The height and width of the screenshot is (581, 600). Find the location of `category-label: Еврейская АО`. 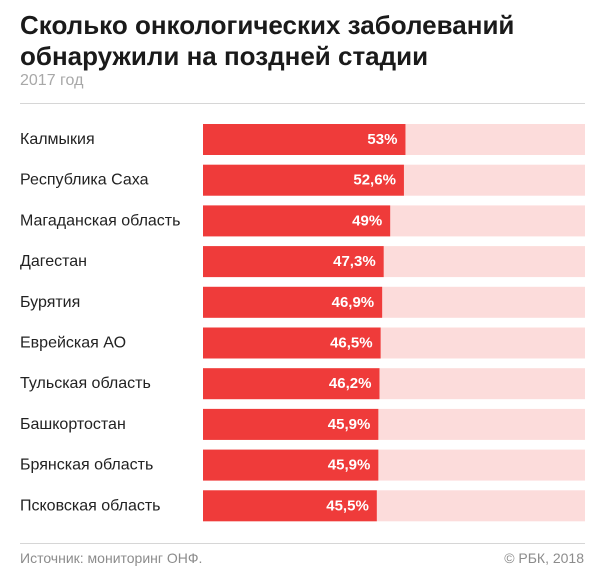

category-label: Еврейская АО is located at coordinates (73, 343).